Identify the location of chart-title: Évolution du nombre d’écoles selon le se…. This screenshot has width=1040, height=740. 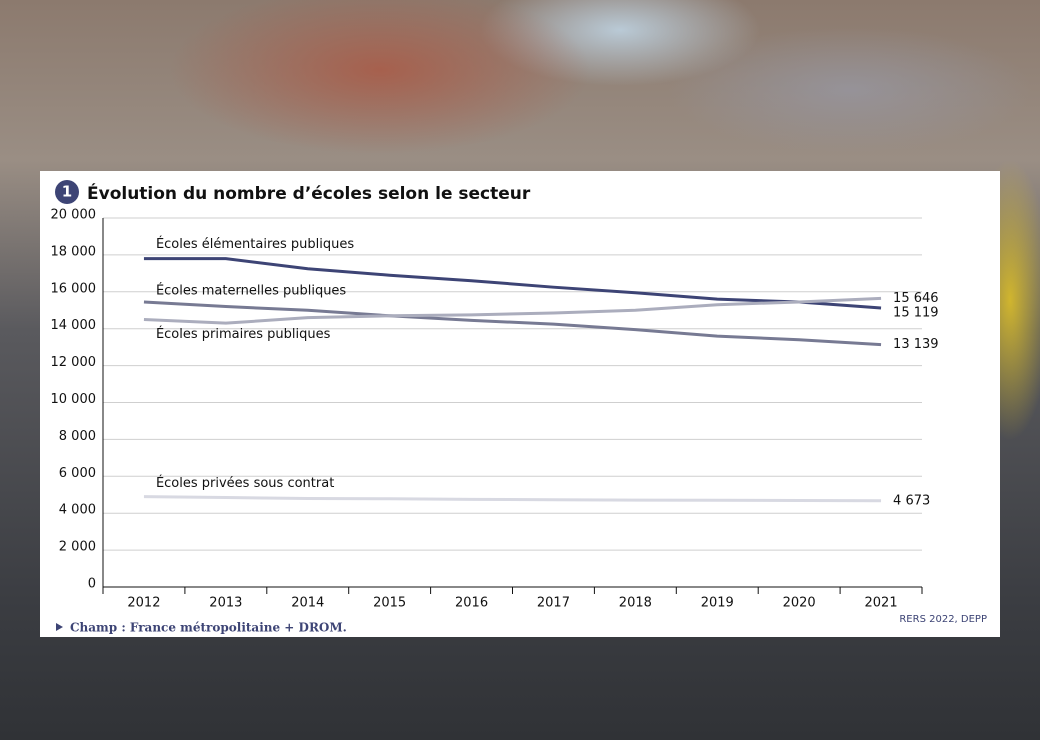
(309, 193).